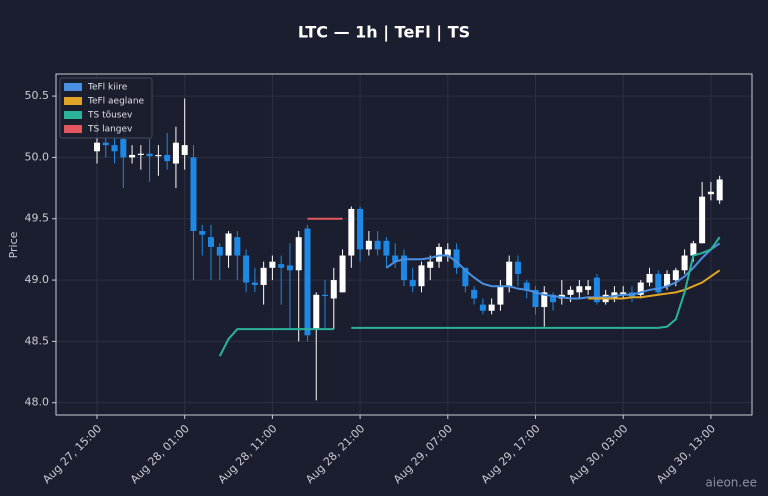 Image resolution: width=768 pixels, height=496 pixels. What do you see at coordinates (116, 102) in the screenshot?
I see `legend-label: TeFl aeglane` at bounding box center [116, 102].